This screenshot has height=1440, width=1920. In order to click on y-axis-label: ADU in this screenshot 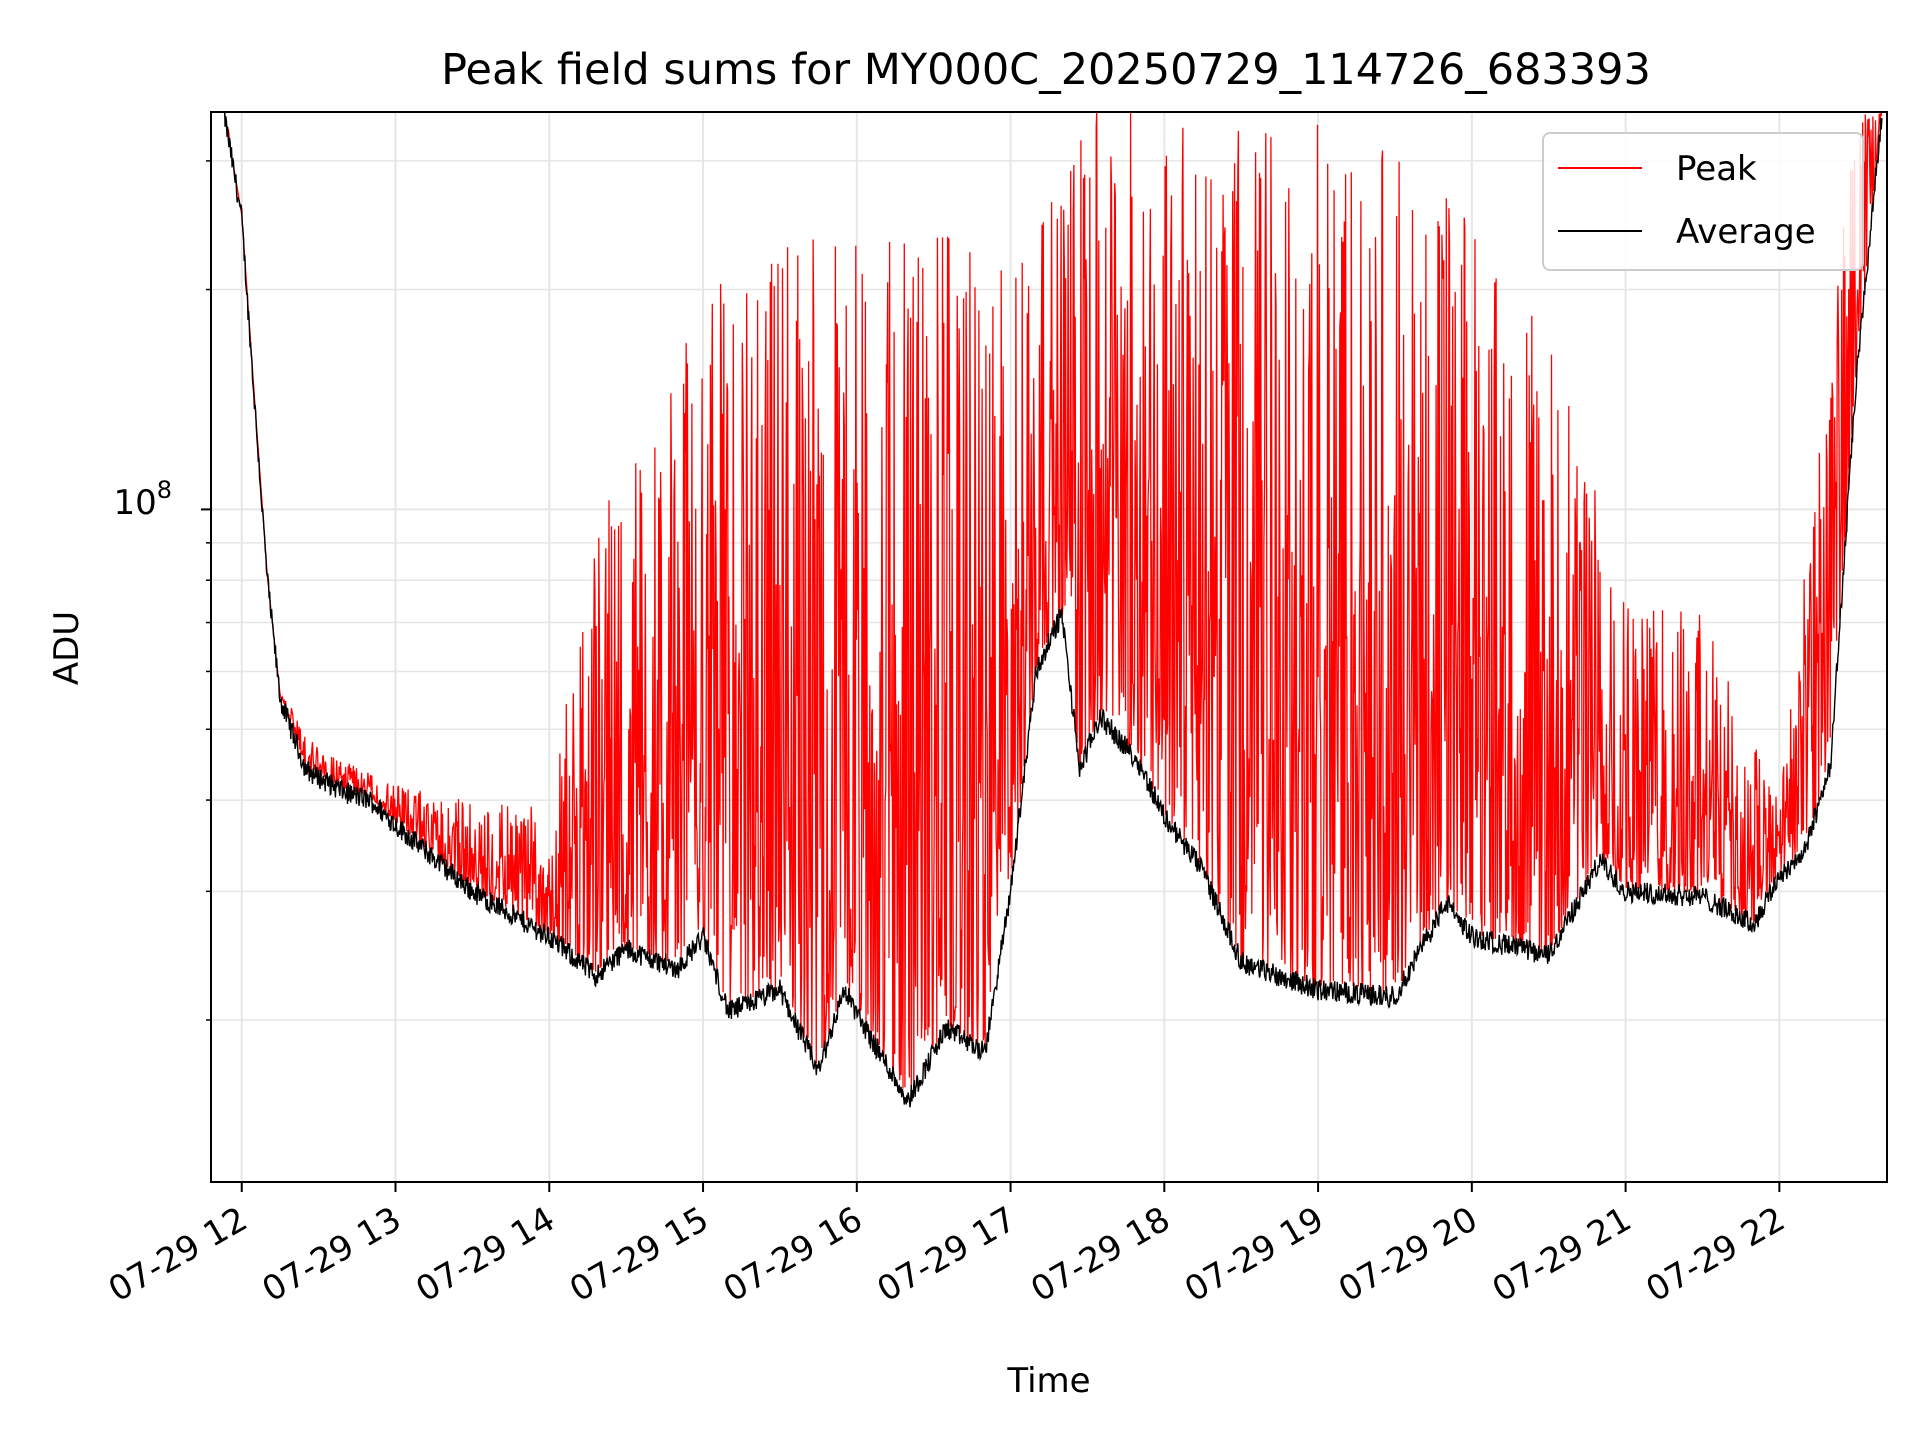, I will do `click(67, 648)`.